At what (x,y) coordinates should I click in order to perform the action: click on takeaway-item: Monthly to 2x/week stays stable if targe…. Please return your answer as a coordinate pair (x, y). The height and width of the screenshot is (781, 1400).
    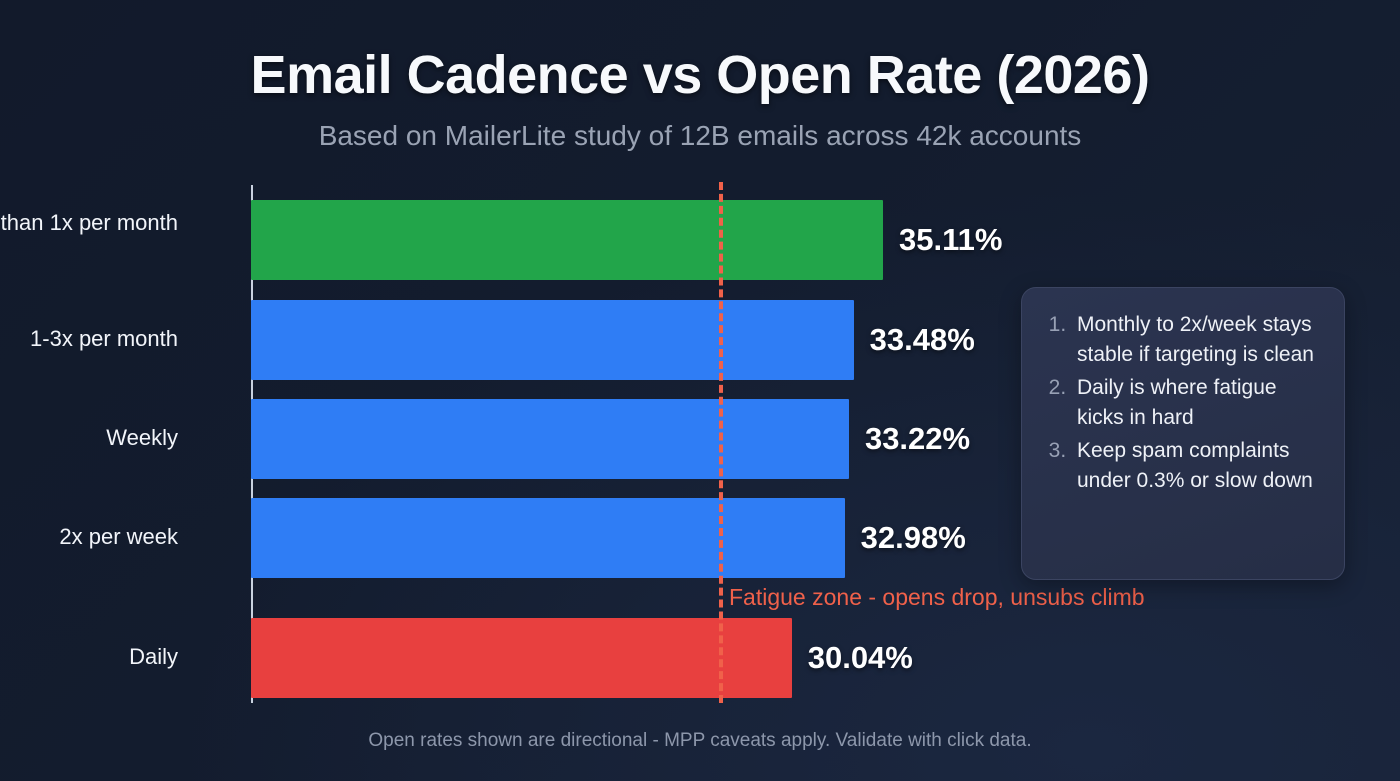
    Looking at the image, I should click on (1197, 340).